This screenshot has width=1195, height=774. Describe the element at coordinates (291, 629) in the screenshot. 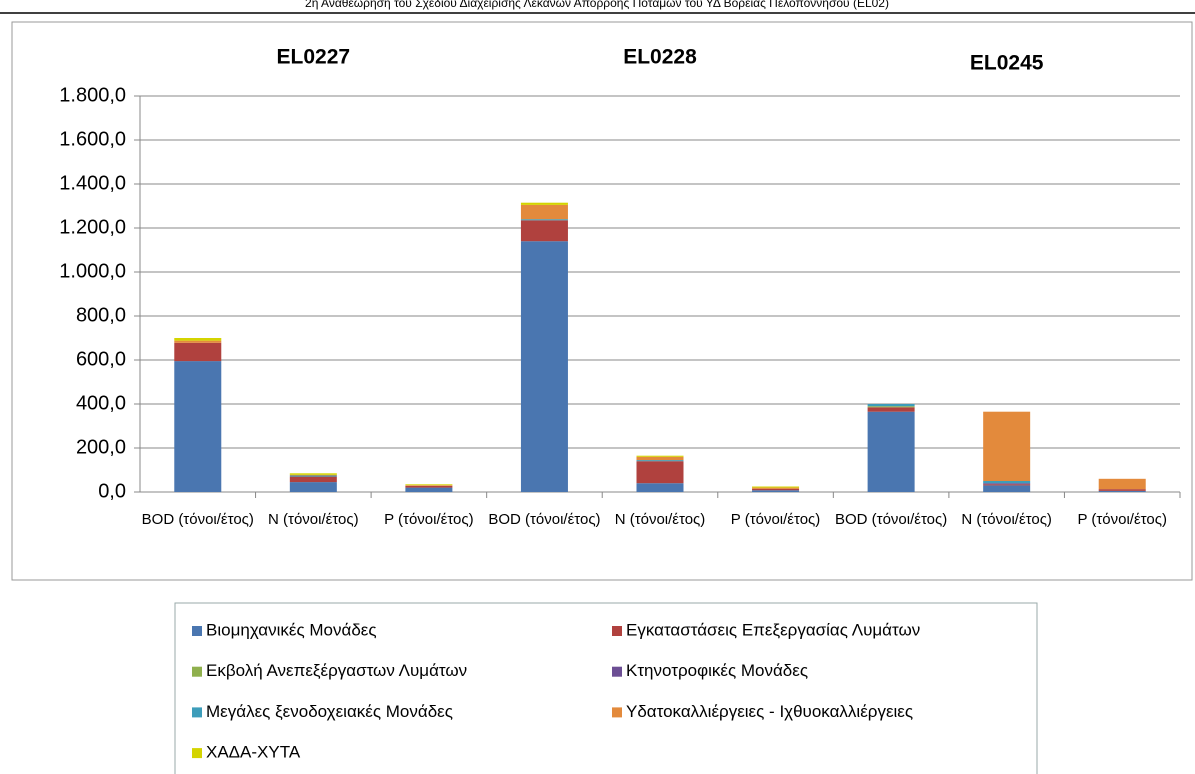

I see `legend-label: Βιομηχανικές Μονάδες` at that location.